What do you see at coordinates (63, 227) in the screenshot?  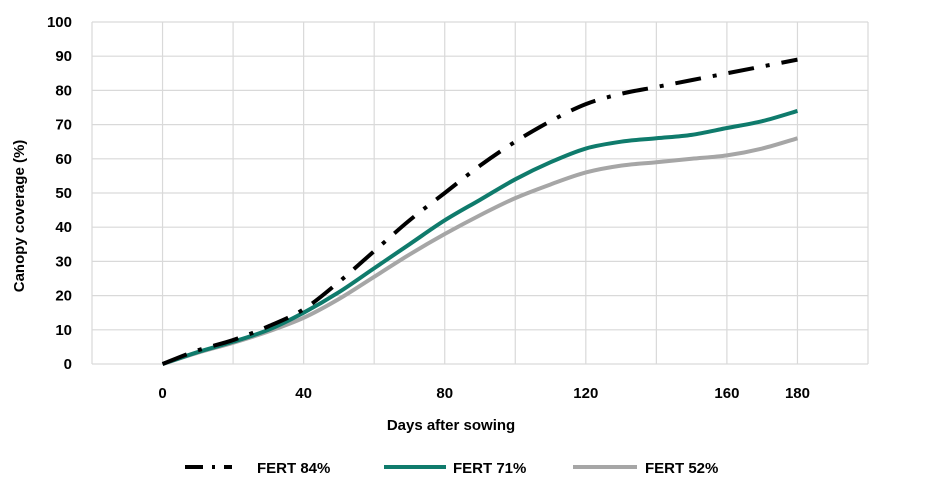 I see `y-tick-label: 40` at bounding box center [63, 227].